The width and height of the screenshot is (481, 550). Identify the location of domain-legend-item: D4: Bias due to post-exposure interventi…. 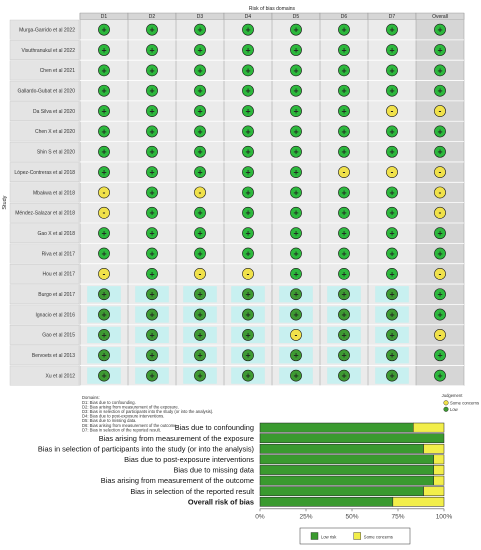
(123, 416).